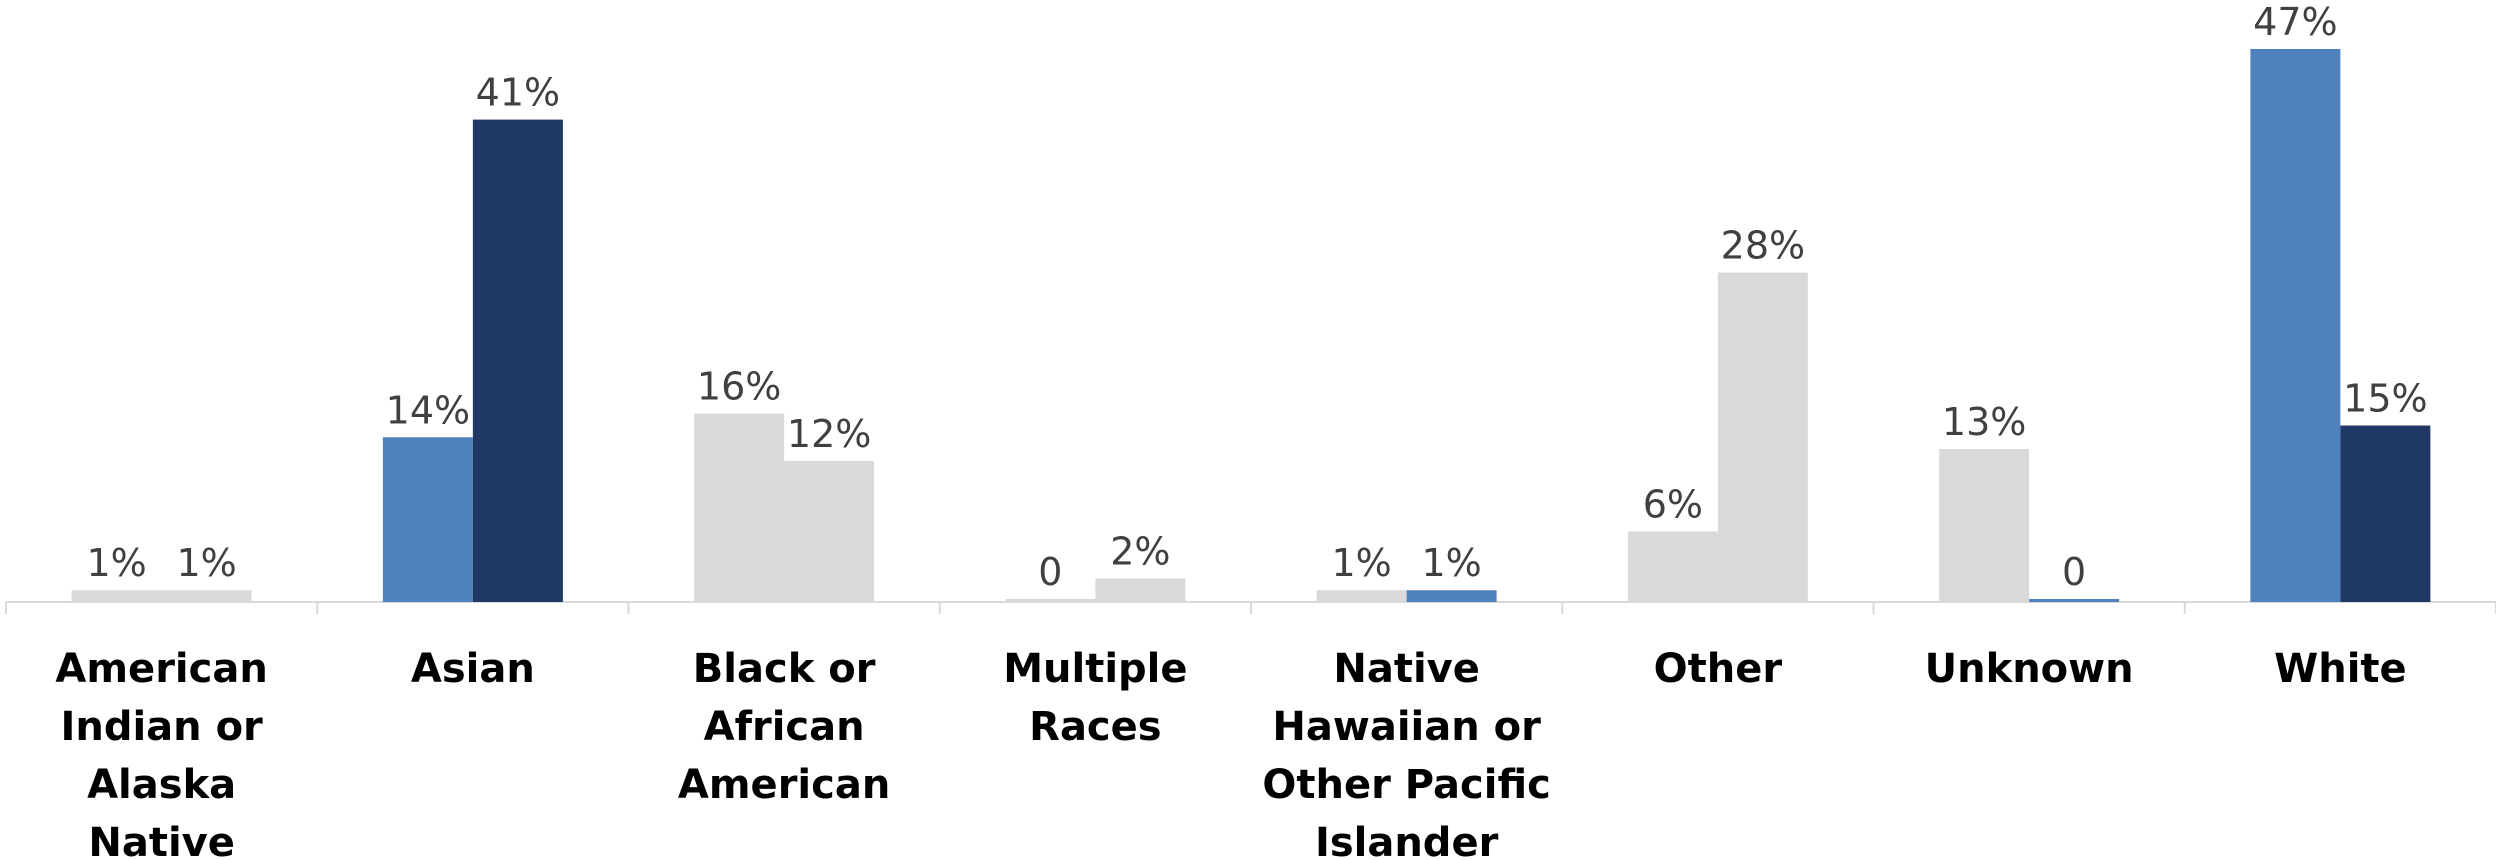 This screenshot has width=2496, height=860. Describe the element at coordinates (2340, 669) in the screenshot. I see `x-tick-label: White` at that location.